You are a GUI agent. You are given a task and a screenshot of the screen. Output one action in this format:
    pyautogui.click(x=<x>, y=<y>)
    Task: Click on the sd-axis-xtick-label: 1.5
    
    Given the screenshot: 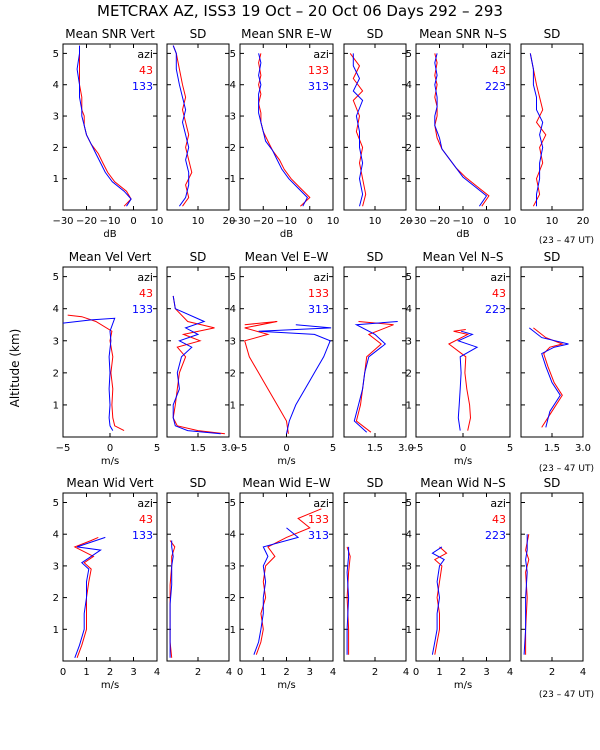 What is the action you would take?
    pyautogui.click(x=375, y=448)
    